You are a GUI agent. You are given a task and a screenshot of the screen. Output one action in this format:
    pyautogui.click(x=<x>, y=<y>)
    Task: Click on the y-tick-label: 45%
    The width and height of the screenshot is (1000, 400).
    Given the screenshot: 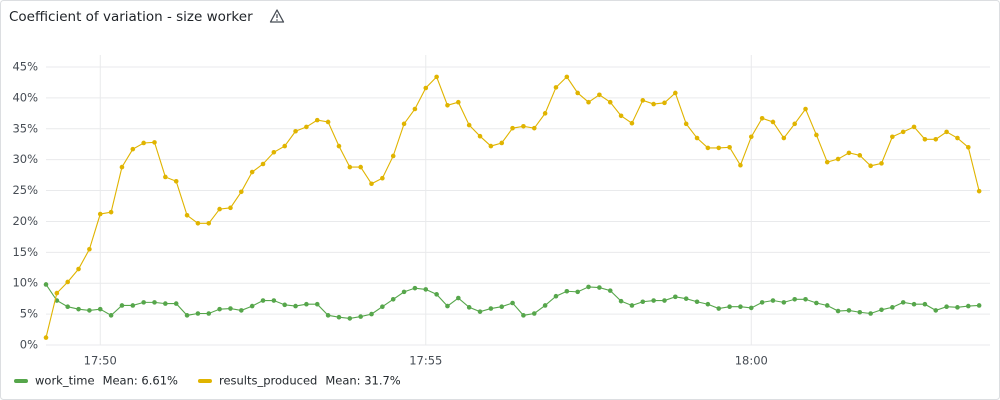 What is the action you would take?
    pyautogui.click(x=25, y=67)
    